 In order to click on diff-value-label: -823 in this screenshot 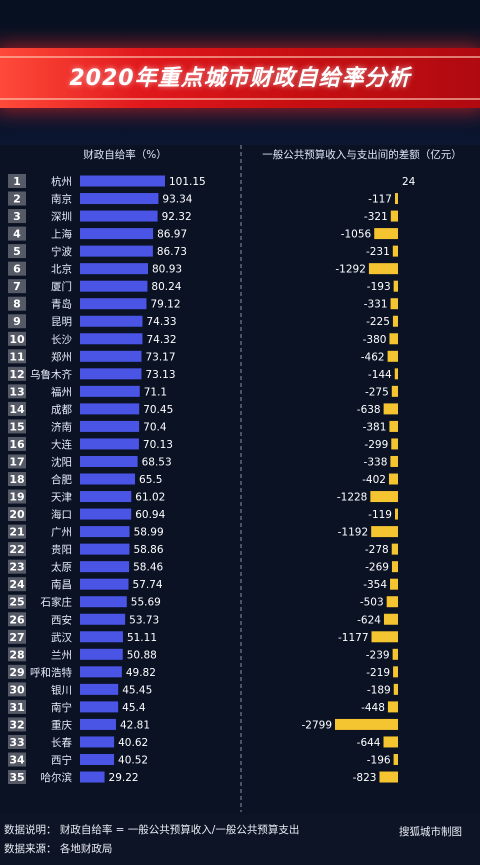, I will do `click(365, 778)`.